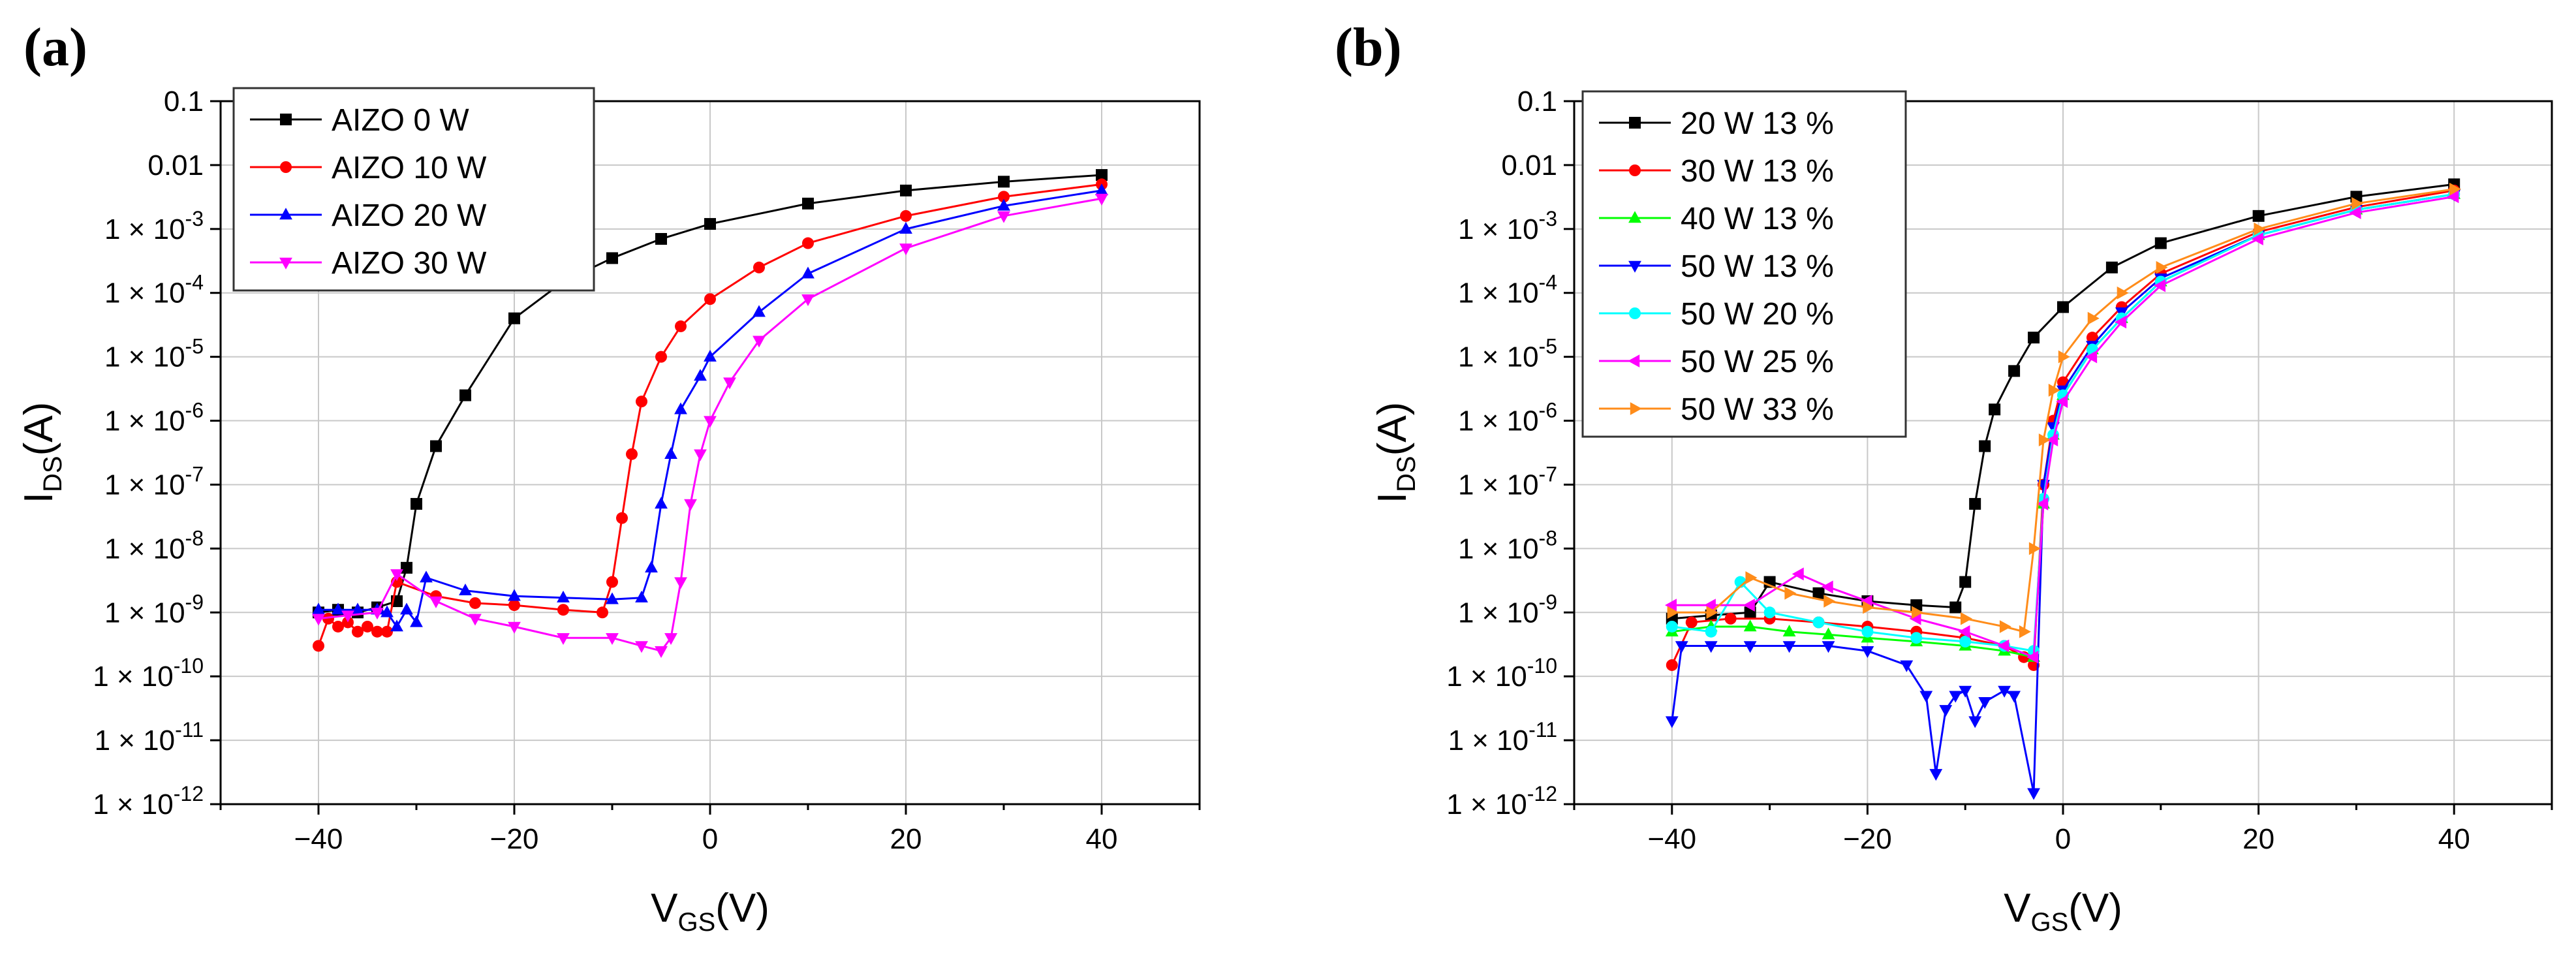 The image size is (2576, 953). I want to click on y-tick-label: 1 × 10⁻⁹, so click(1508, 609).